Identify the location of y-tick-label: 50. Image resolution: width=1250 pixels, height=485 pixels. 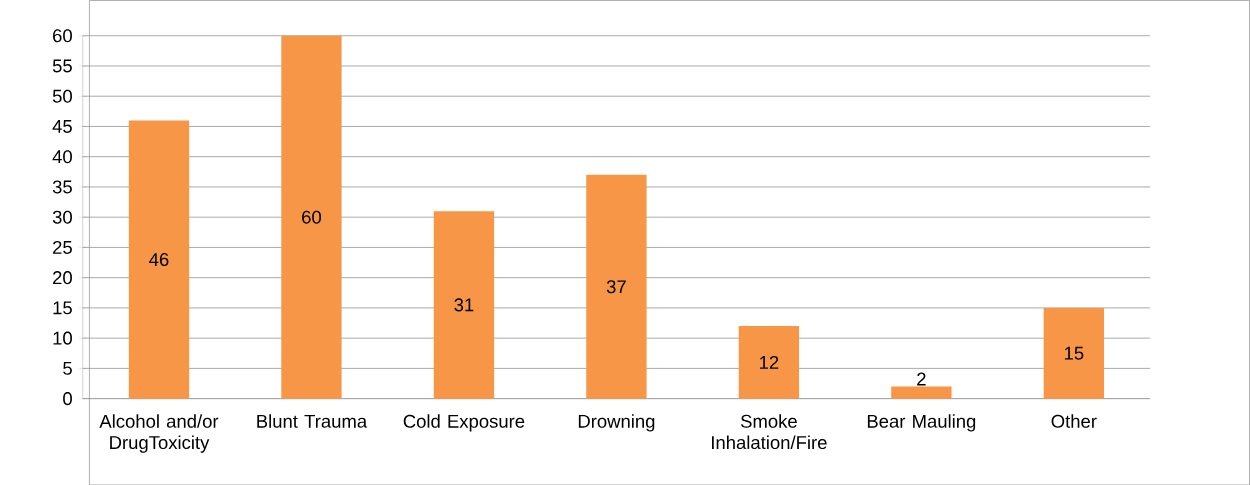
(62, 96).